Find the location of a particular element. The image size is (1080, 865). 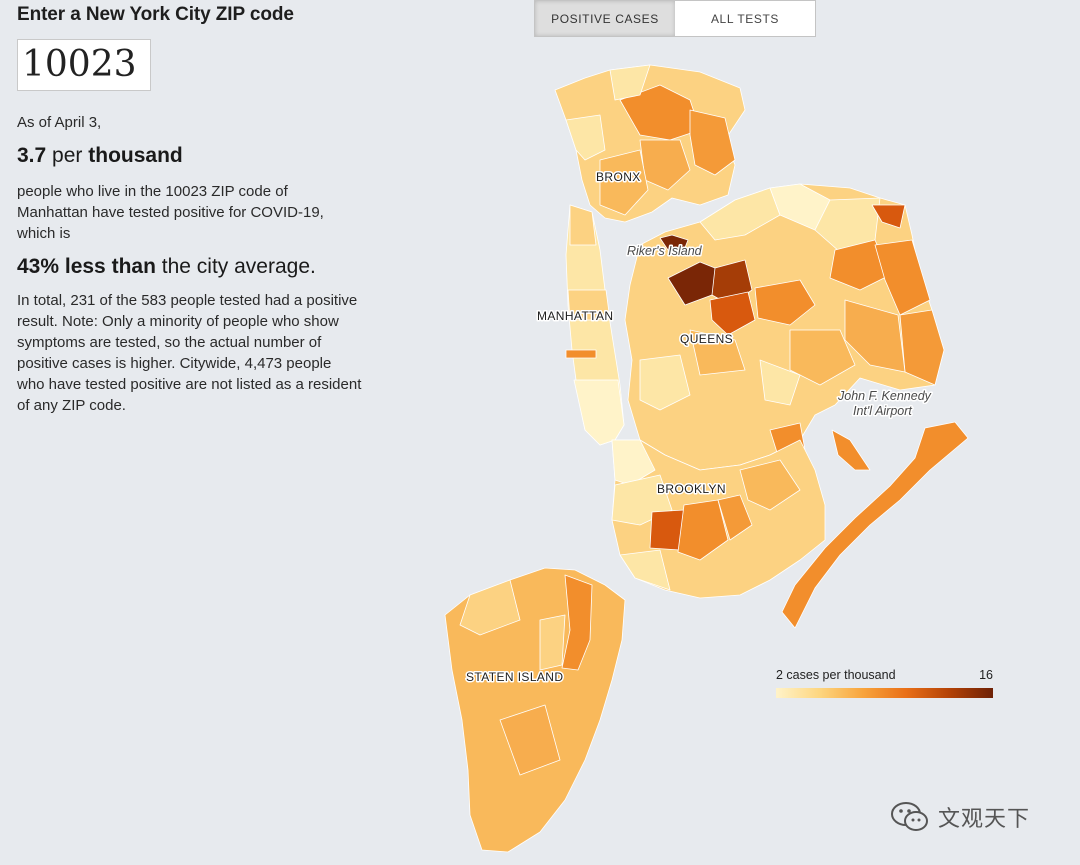

page-title: Enter a New York City ZIP code is located at coordinates (155, 14).